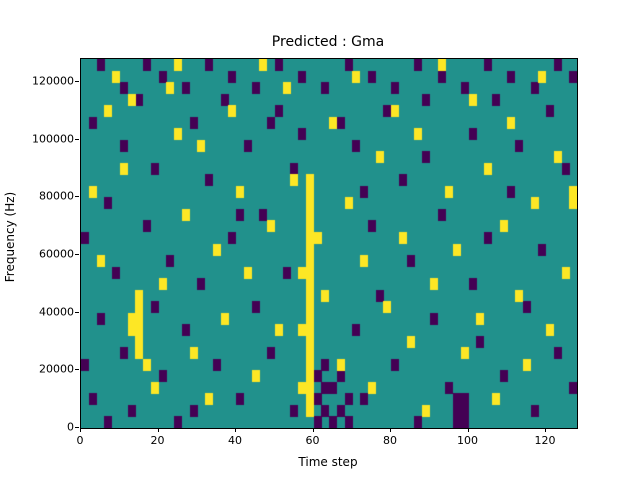 The image size is (640, 480). I want to click on x-axis-label: Time step, so click(328, 462).